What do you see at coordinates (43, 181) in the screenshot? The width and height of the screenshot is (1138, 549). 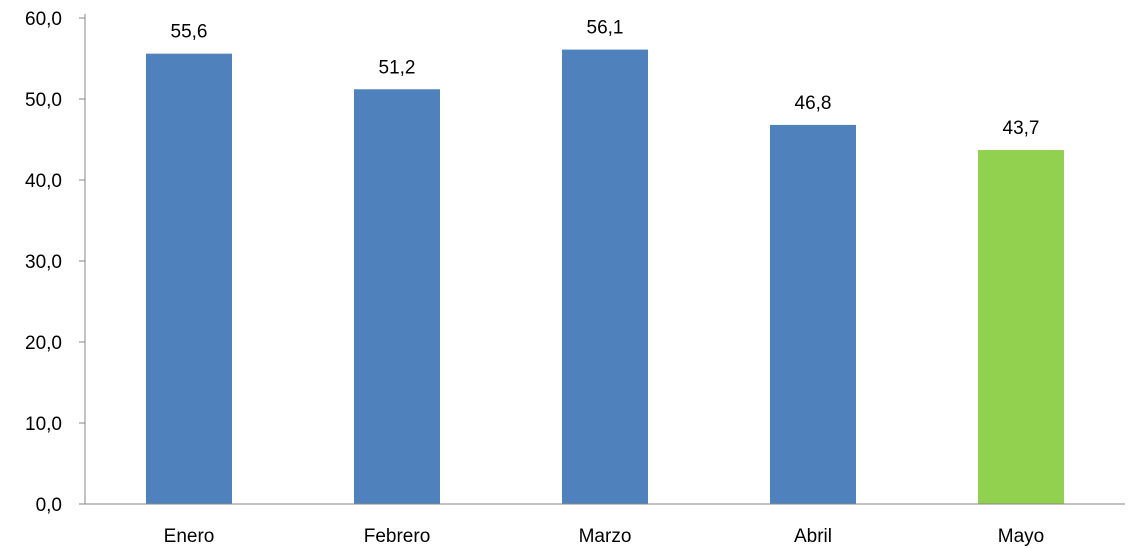 I see `y-tick-label: 40,0` at bounding box center [43, 181].